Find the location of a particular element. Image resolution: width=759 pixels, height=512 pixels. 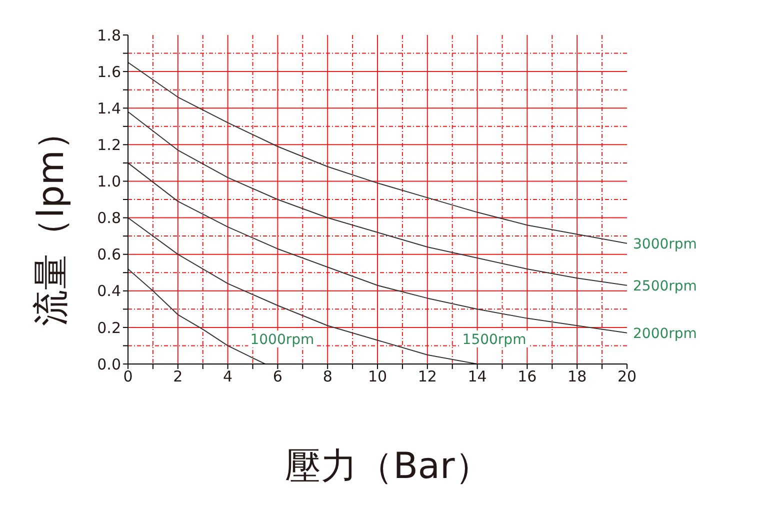

y-tick-label: 0.0 is located at coordinates (109, 364).